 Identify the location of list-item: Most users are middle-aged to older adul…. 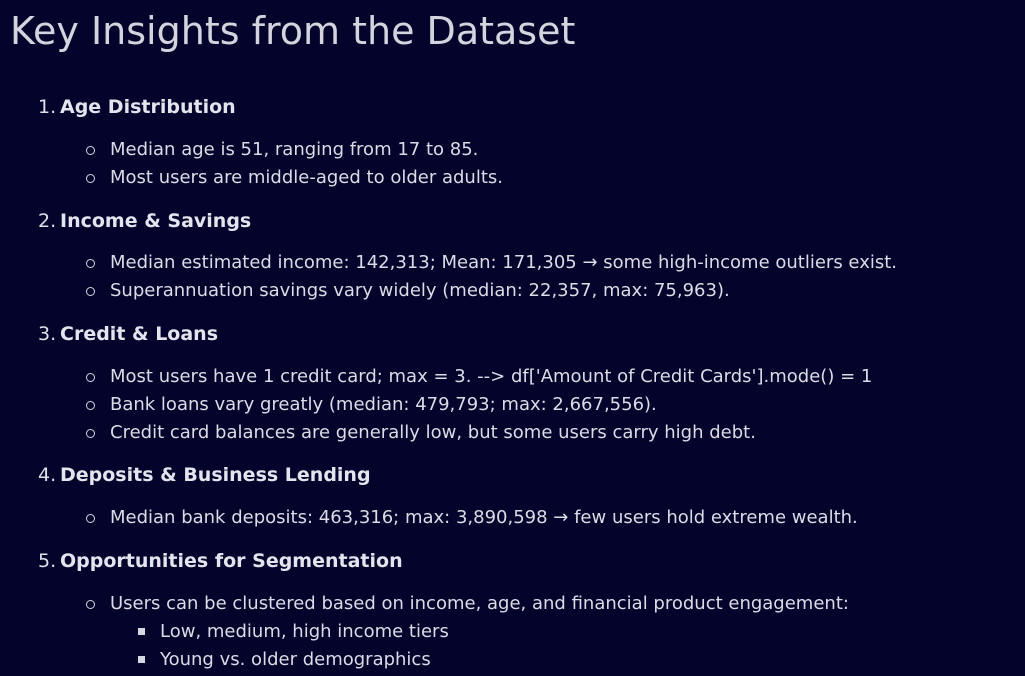
(306, 177).